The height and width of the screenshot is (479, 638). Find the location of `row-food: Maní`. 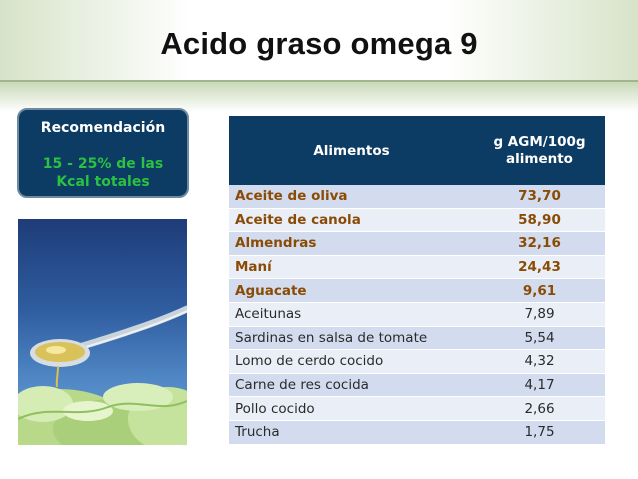

row-food: Maní is located at coordinates (253, 267).